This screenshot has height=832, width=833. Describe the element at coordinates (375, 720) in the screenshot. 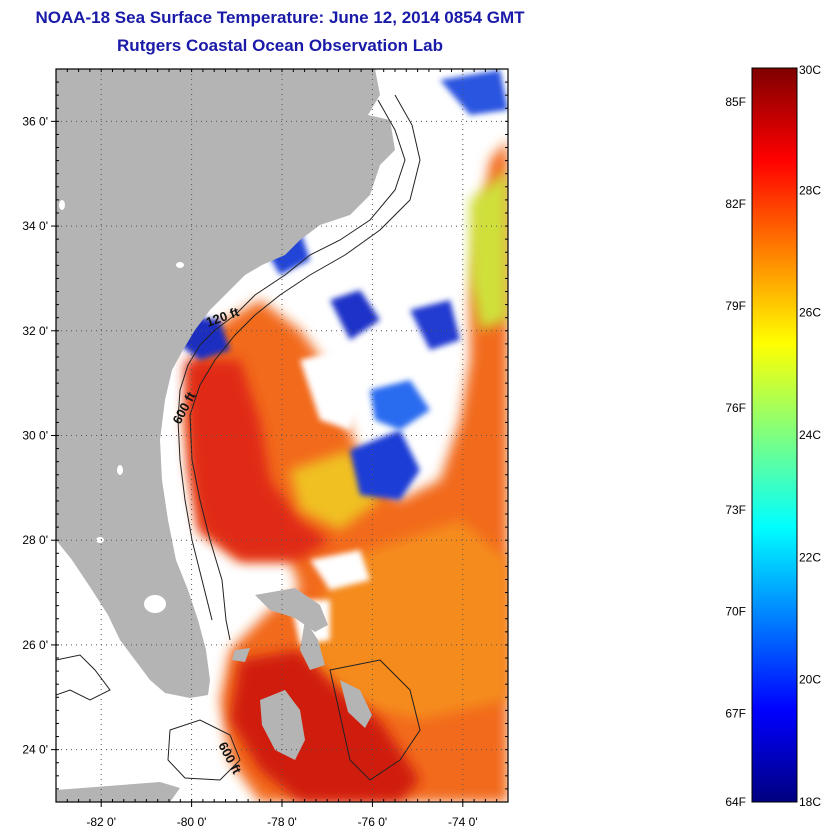

I see `contour-bahamas` at that location.